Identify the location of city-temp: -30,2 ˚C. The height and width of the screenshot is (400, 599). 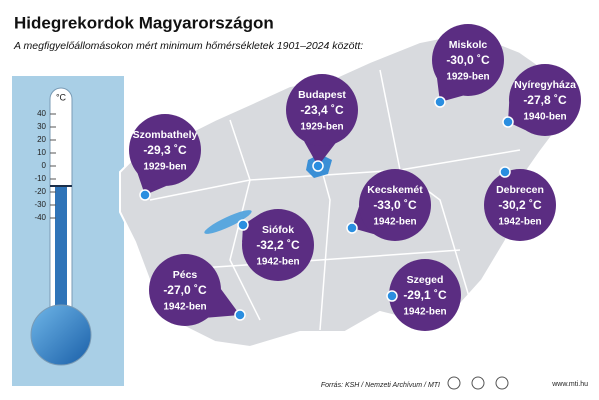
(520, 205).